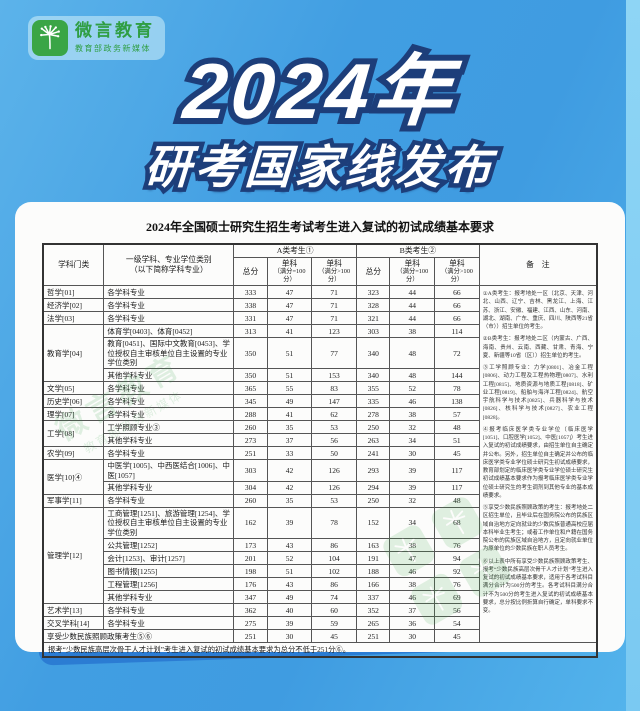 The width and height of the screenshot is (640, 711). I want to click on score-cell: 94, so click(457, 558).